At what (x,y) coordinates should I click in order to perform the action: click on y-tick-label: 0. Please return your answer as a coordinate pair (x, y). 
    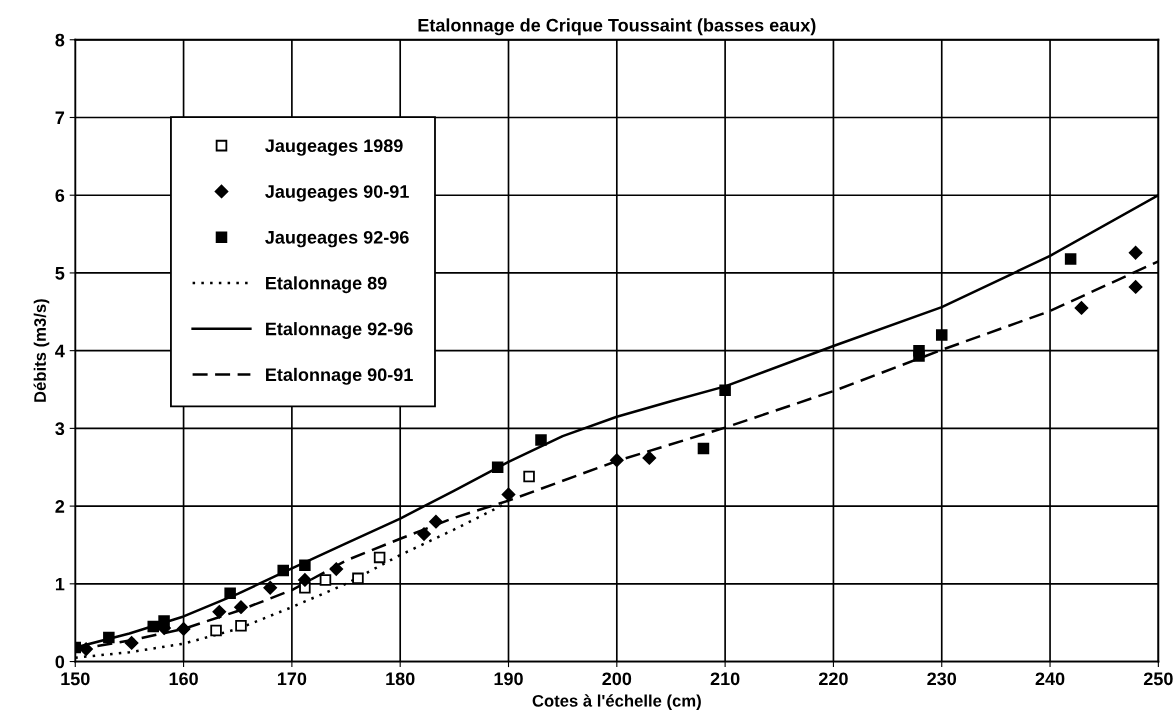
    Looking at the image, I should click on (60, 662).